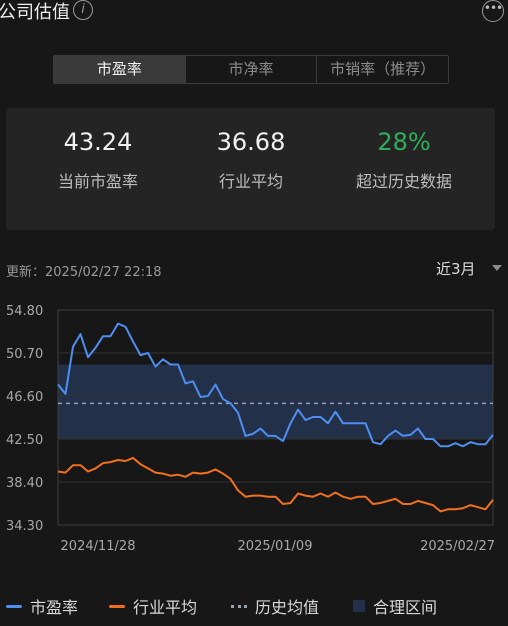  I want to click on page-title: 公司估值, so click(35, 12).